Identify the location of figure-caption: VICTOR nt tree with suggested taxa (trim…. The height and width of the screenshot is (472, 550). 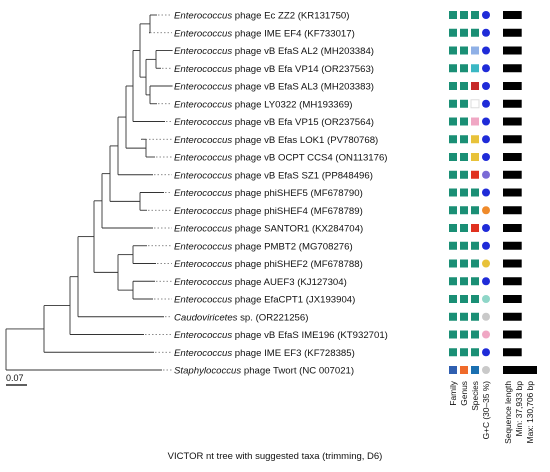
(275, 456).